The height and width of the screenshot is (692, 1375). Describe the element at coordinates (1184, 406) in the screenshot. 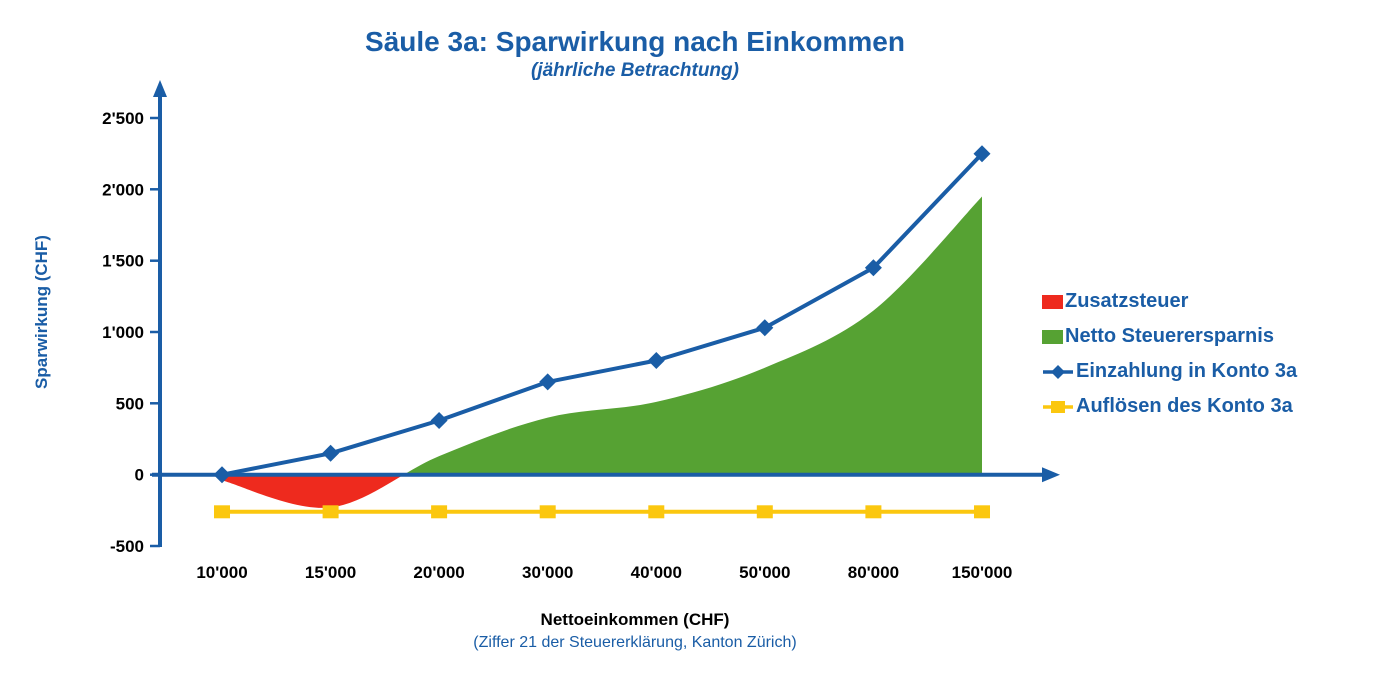

I see `legend-label: Auflösen des Konto 3a` at that location.